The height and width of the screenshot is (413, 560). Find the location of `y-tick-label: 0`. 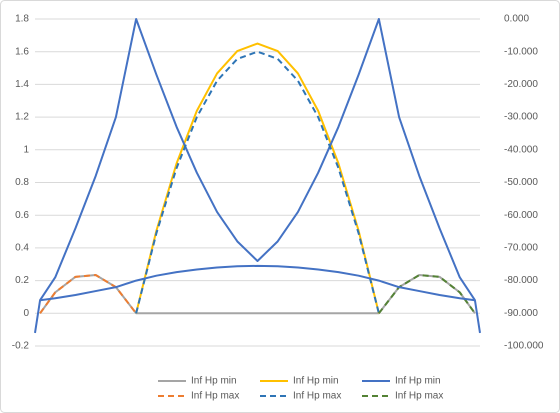

y-tick-label: 0 is located at coordinates (26, 313).